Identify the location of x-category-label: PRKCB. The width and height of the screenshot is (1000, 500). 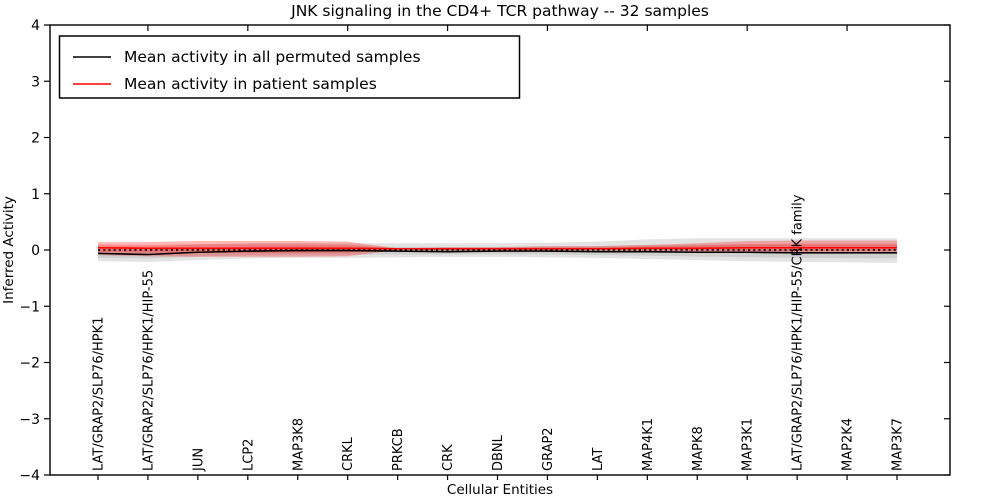
(398, 449).